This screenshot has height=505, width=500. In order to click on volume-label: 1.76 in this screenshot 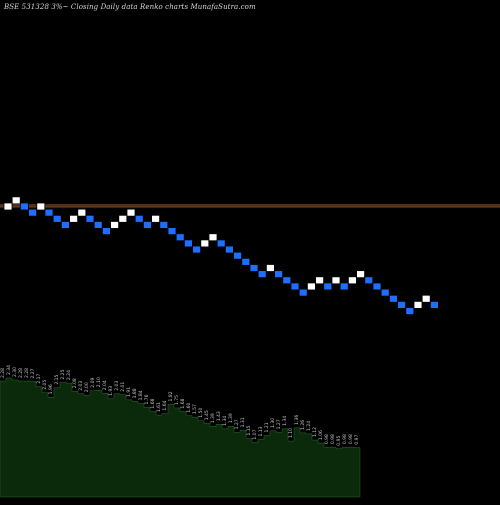, I will do `click(147, 399)`.